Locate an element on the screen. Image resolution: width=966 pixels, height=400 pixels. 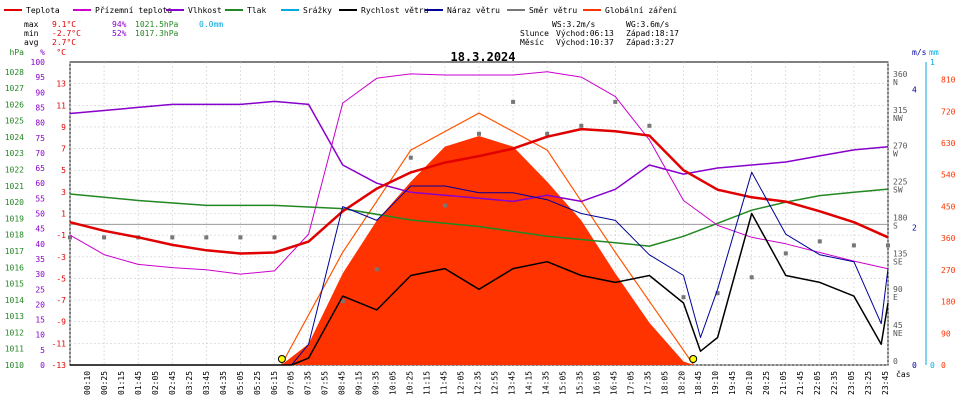
axis-time-tick: 14:35 is located at coordinates (545, 383).